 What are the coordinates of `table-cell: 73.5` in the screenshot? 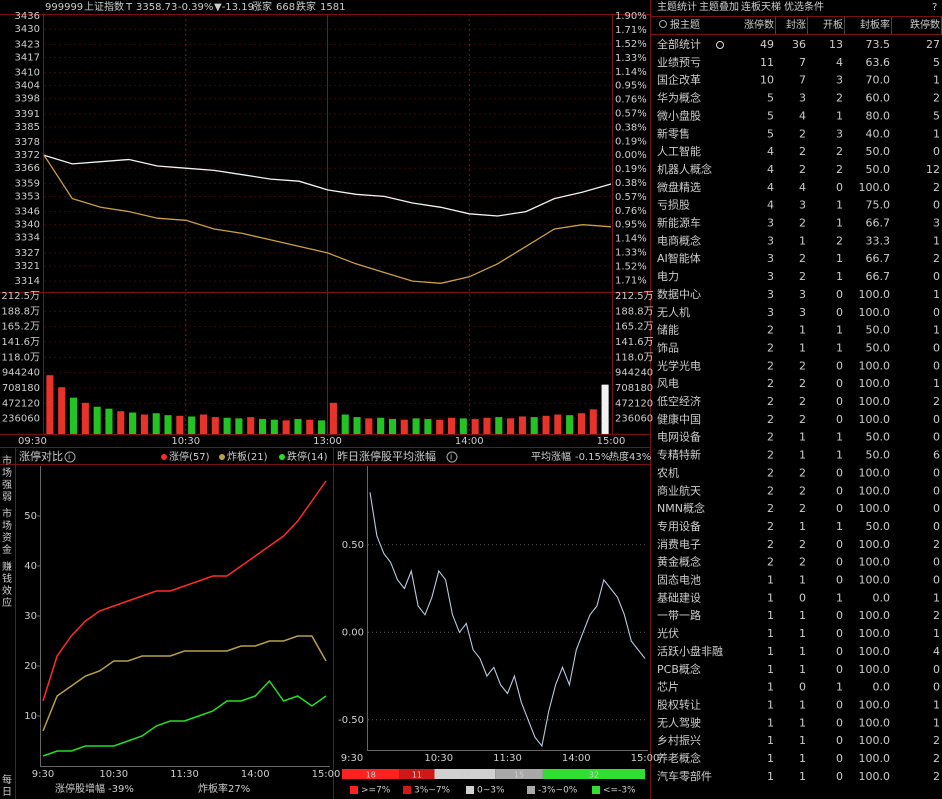 It's located at (878, 44).